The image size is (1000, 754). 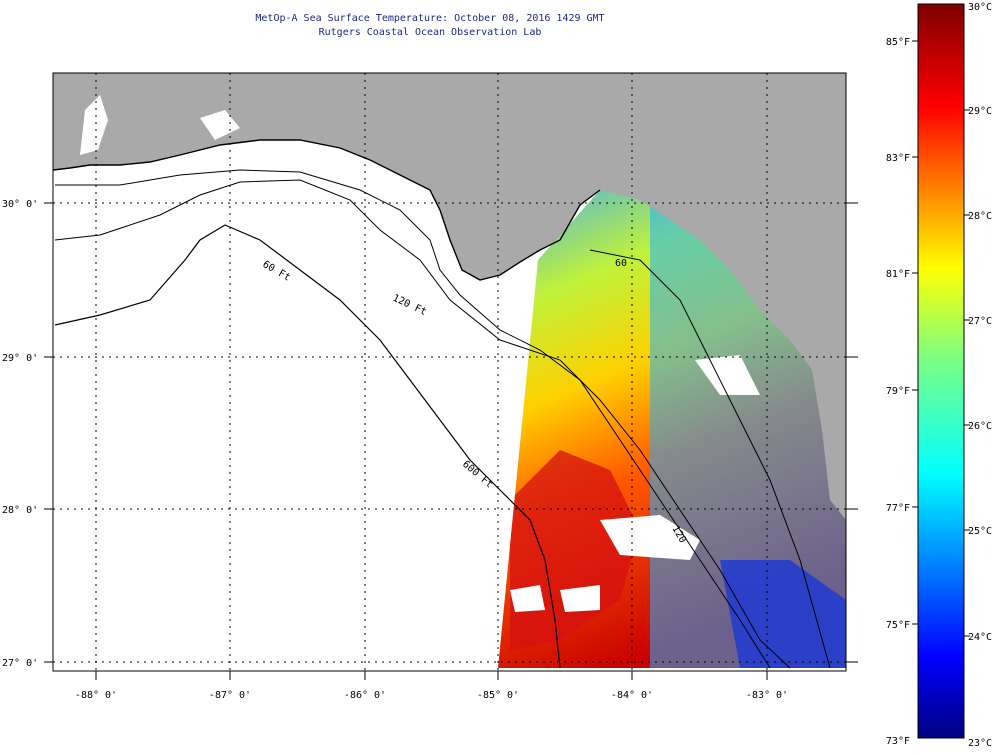 What do you see at coordinates (980, 426) in the screenshot?
I see `colorbar-c-label: 26°C` at bounding box center [980, 426].